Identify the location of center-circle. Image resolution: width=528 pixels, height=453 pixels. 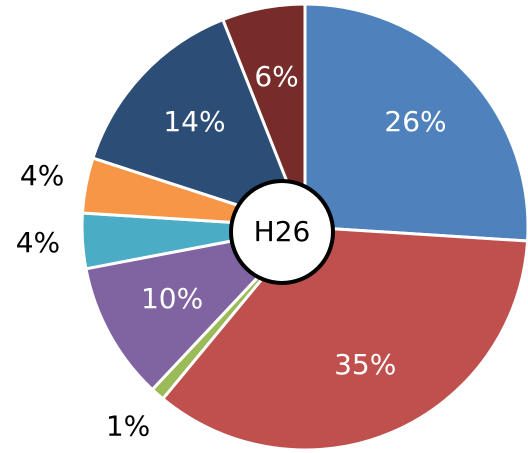
(282, 232).